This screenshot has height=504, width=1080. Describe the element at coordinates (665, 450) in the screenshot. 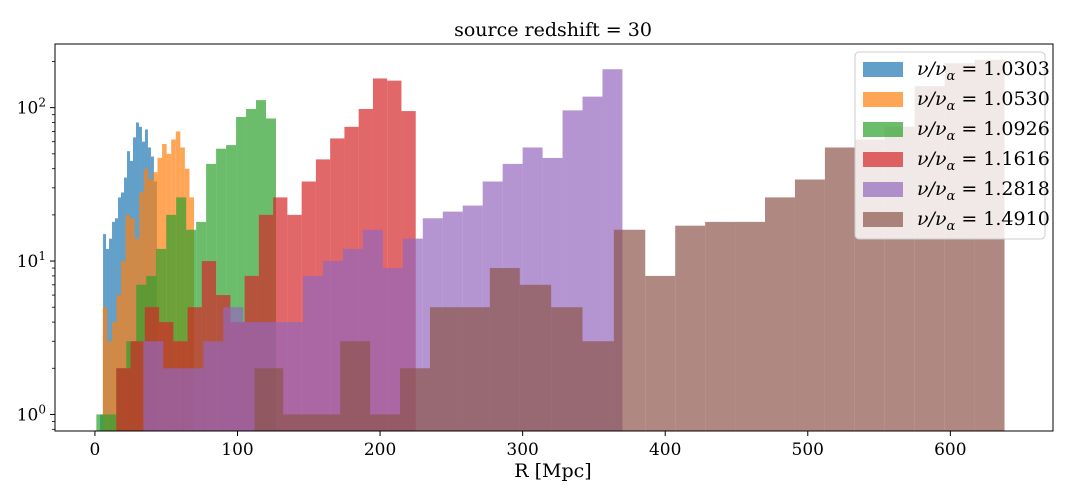

I see `x-tick-label: 400` at that location.